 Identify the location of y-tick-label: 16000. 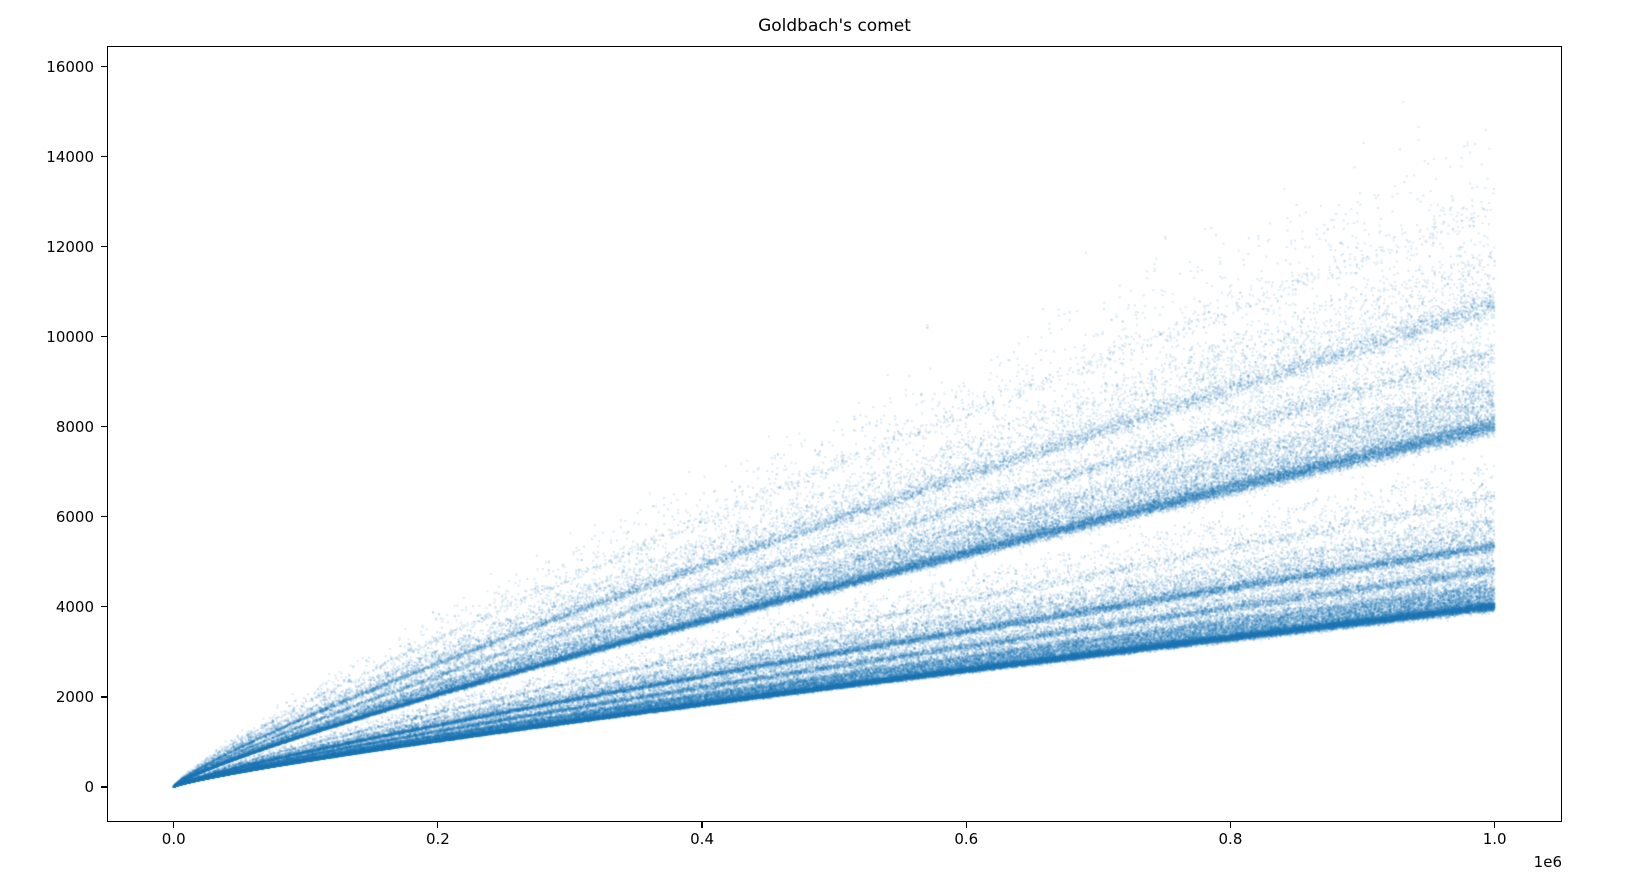
(70, 66).